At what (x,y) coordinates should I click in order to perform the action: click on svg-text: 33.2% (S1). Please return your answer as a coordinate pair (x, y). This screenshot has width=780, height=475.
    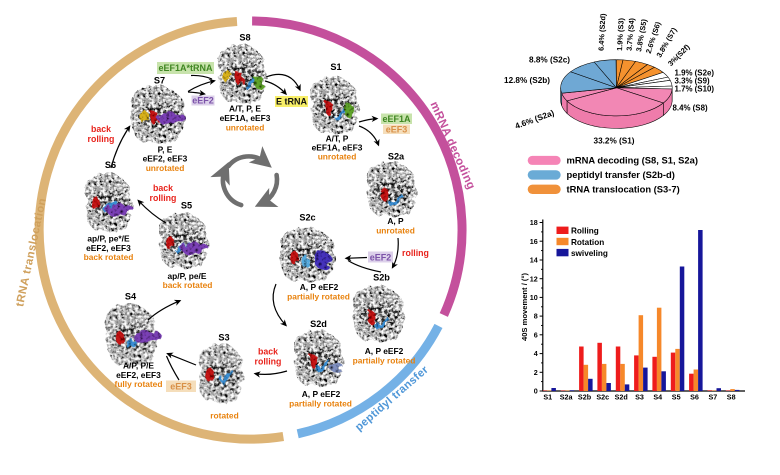
    Looking at the image, I should click on (614, 141).